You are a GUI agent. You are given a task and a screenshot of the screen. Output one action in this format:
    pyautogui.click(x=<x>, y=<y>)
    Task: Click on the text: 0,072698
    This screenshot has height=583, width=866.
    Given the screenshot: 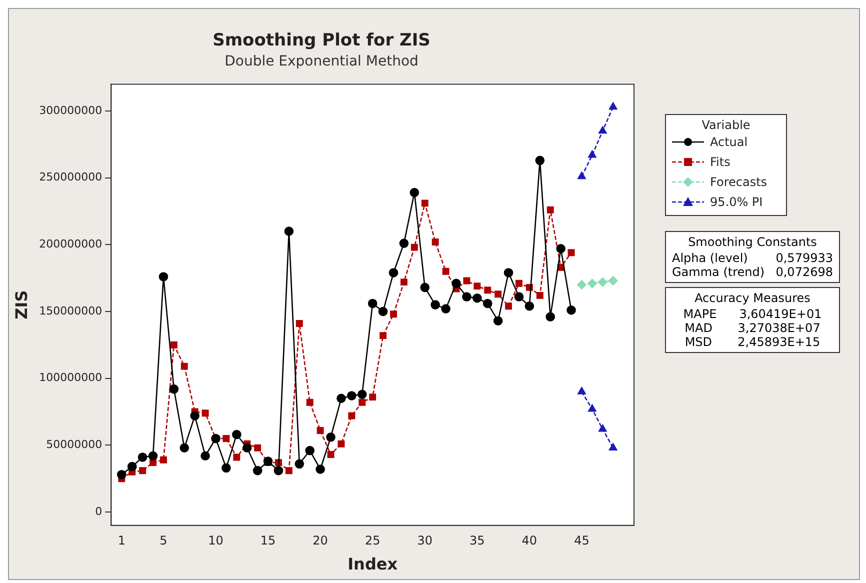 What is the action you would take?
    pyautogui.click(x=804, y=272)
    